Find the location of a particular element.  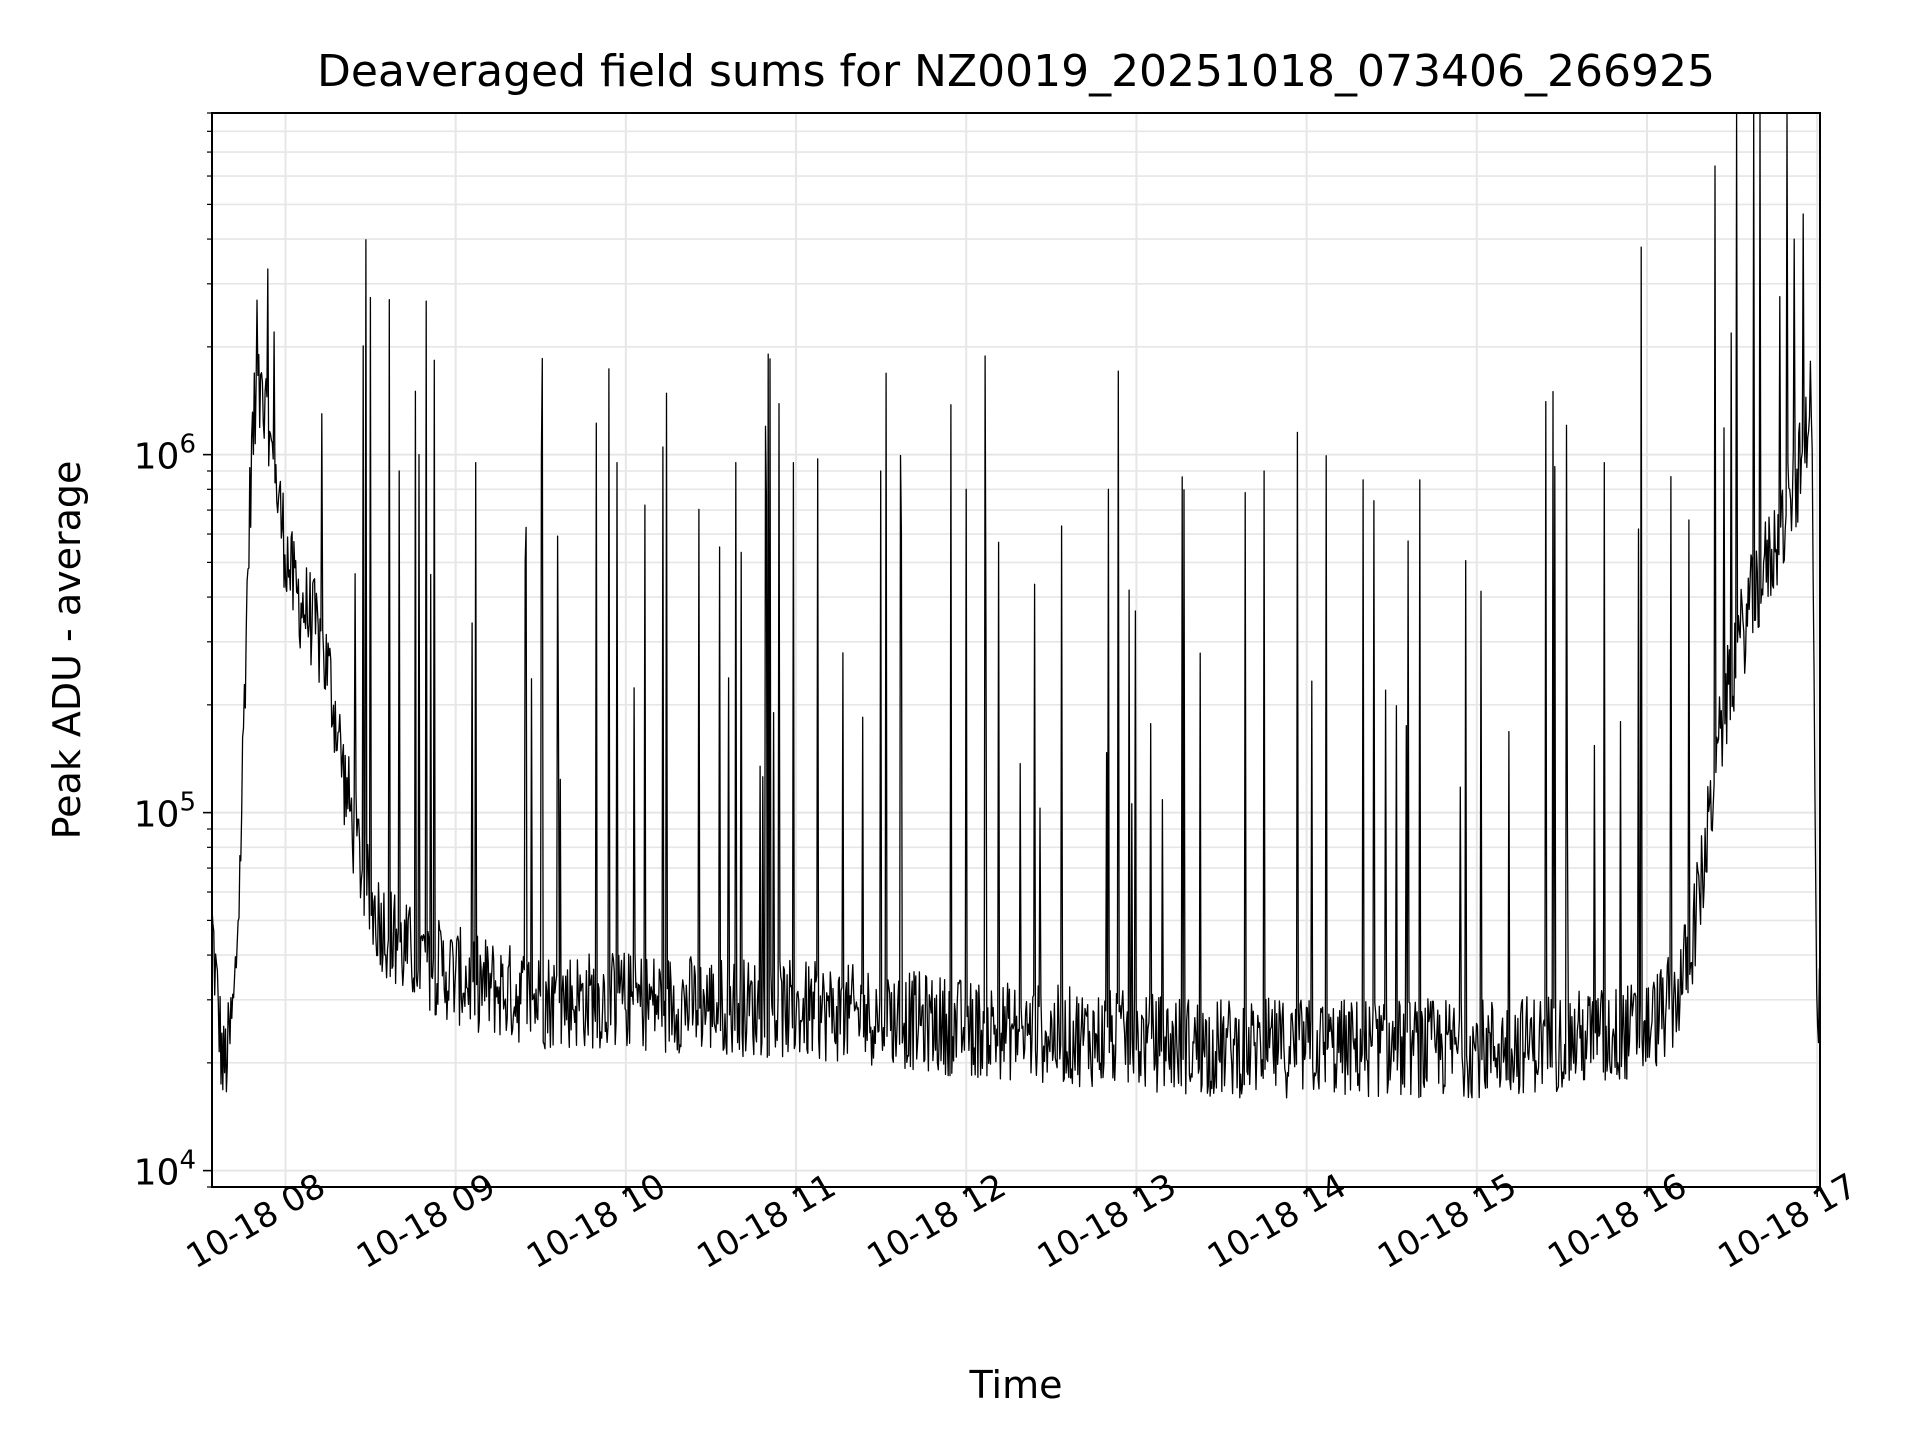

y-axis-label: Peak ADU - average is located at coordinates (67, 650).